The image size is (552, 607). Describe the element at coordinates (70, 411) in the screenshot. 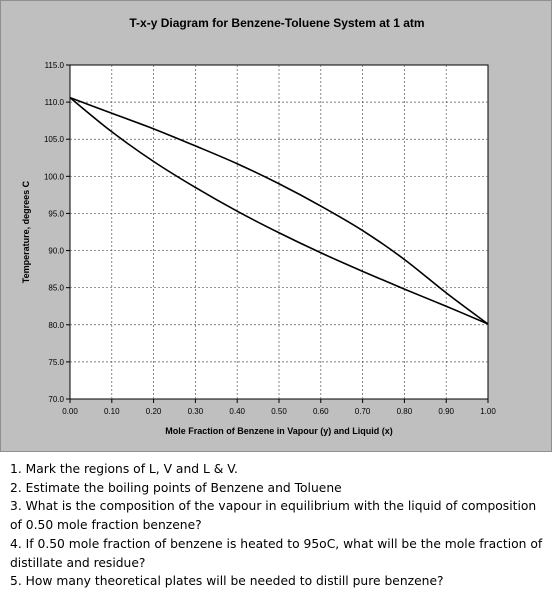

I see `x-tick-label: 0.00` at that location.